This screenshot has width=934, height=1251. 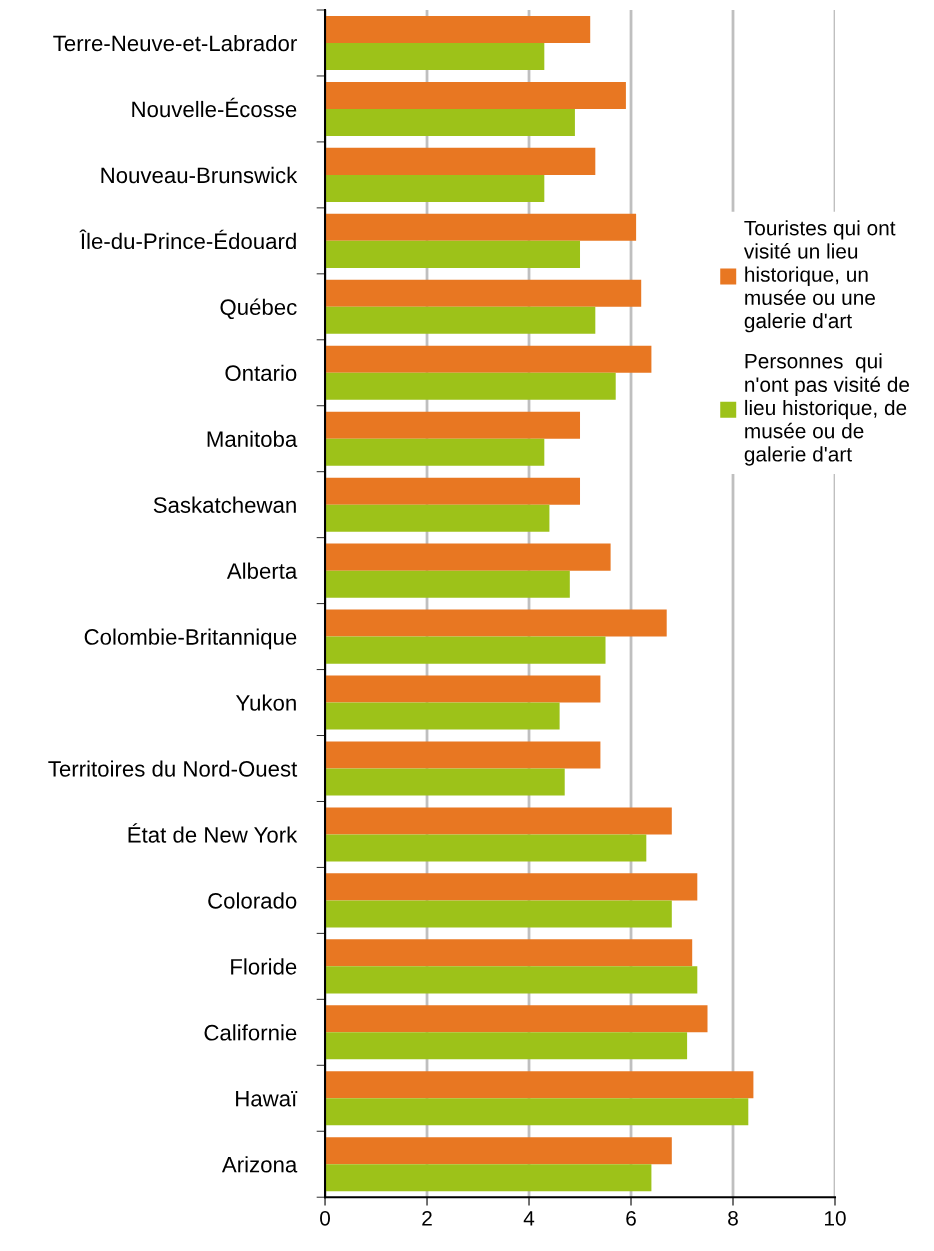 I want to click on y-tick-label: Colombie-Britannique, so click(x=190, y=639).